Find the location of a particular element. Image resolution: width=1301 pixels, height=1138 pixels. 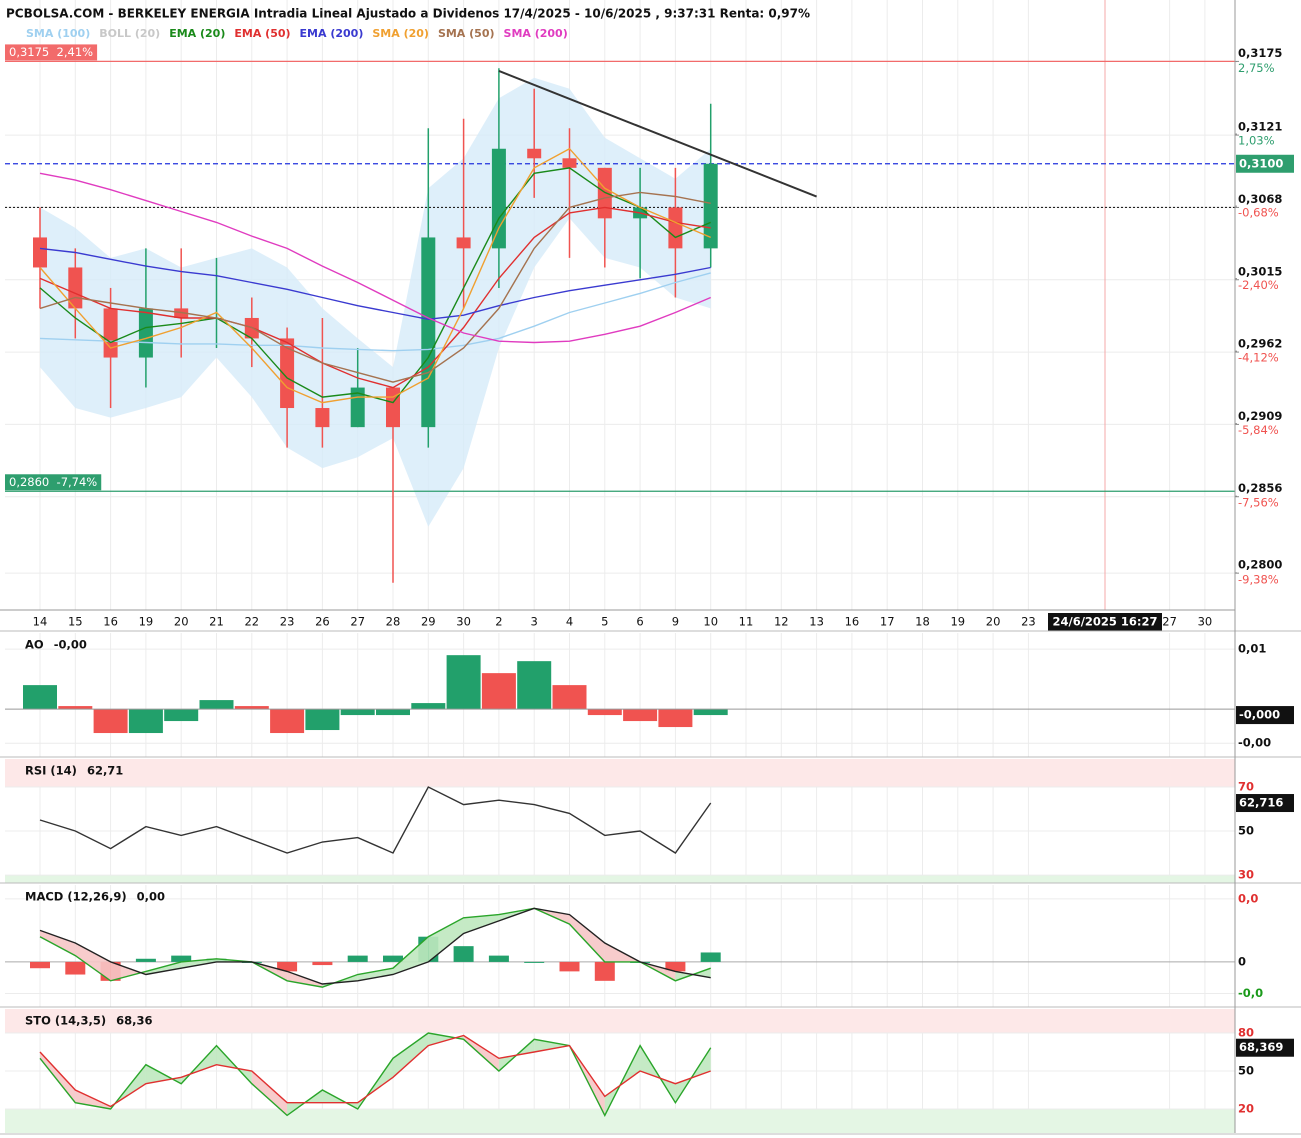

panel-title: AO is located at coordinates (34, 645).